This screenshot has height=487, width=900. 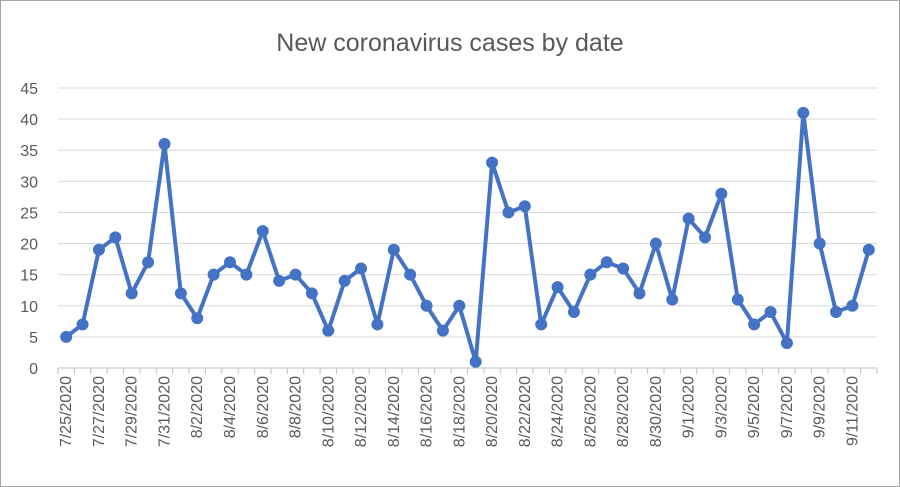 I want to click on y-tick-label: 35, so click(x=29, y=151).